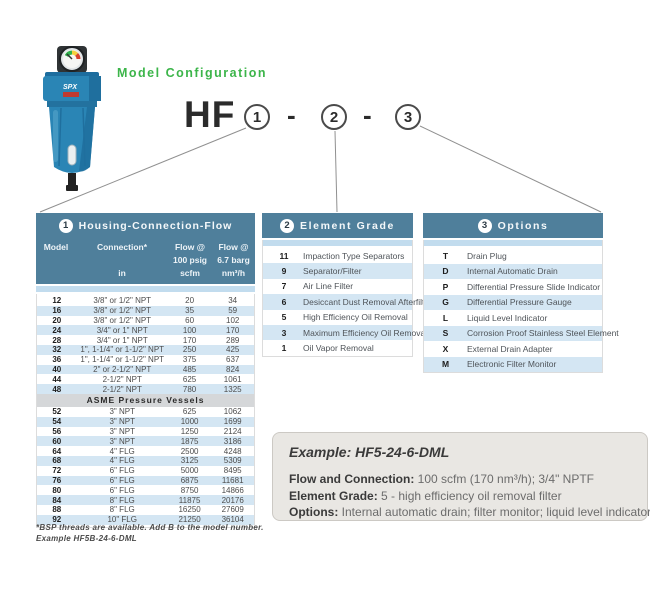 The image size is (650, 601). What do you see at coordinates (512, 271) in the screenshot?
I see `option-description: Internal Automatic Drain` at bounding box center [512, 271].